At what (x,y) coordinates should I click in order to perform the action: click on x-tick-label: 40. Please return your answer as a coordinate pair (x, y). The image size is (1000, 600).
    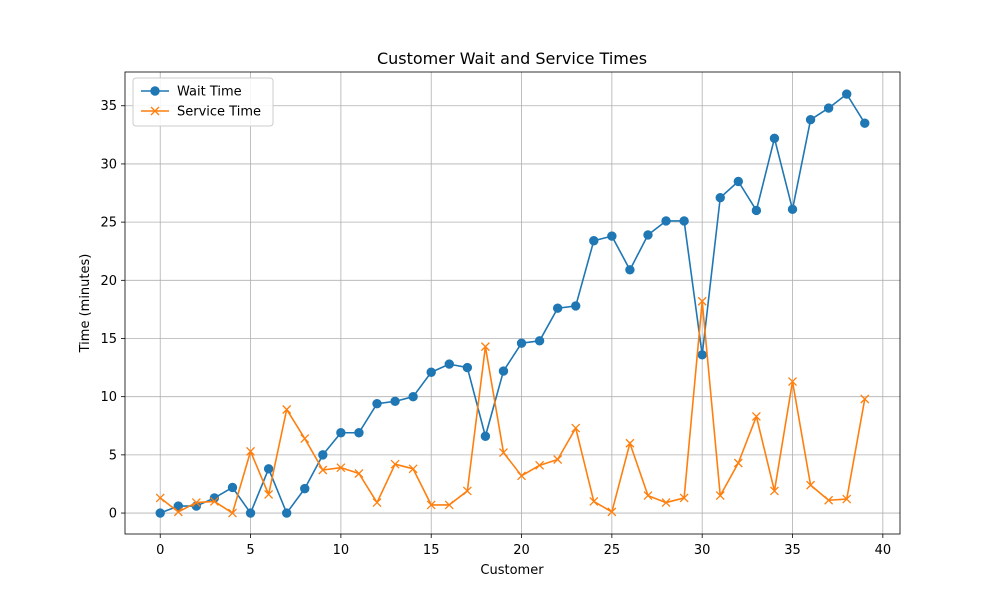
    Looking at the image, I should click on (883, 550).